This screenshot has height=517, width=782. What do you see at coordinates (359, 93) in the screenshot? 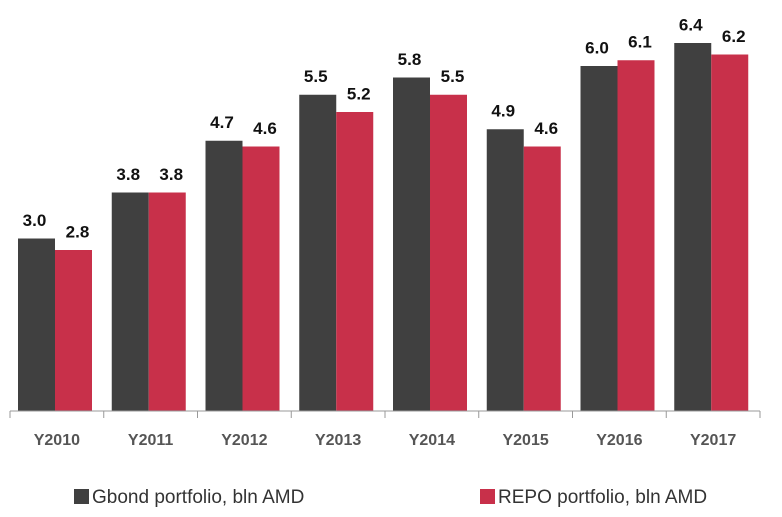
I see `value-label: 5.2` at bounding box center [359, 93].